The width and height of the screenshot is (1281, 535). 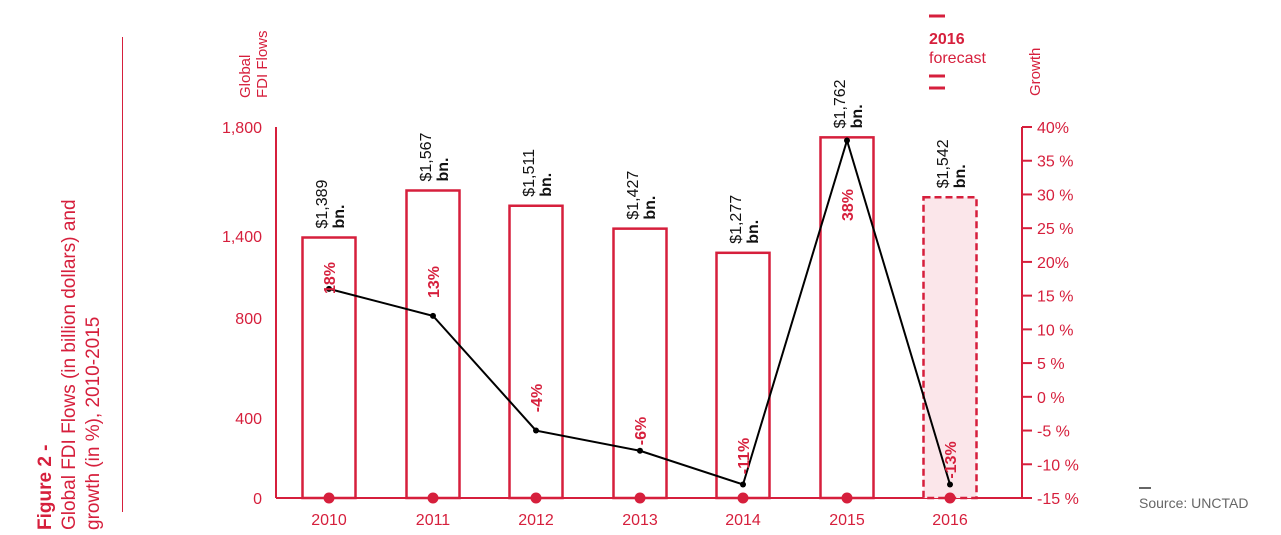 What do you see at coordinates (1053, 432) in the screenshot?
I see `right-tick-label: -5 %` at bounding box center [1053, 432].